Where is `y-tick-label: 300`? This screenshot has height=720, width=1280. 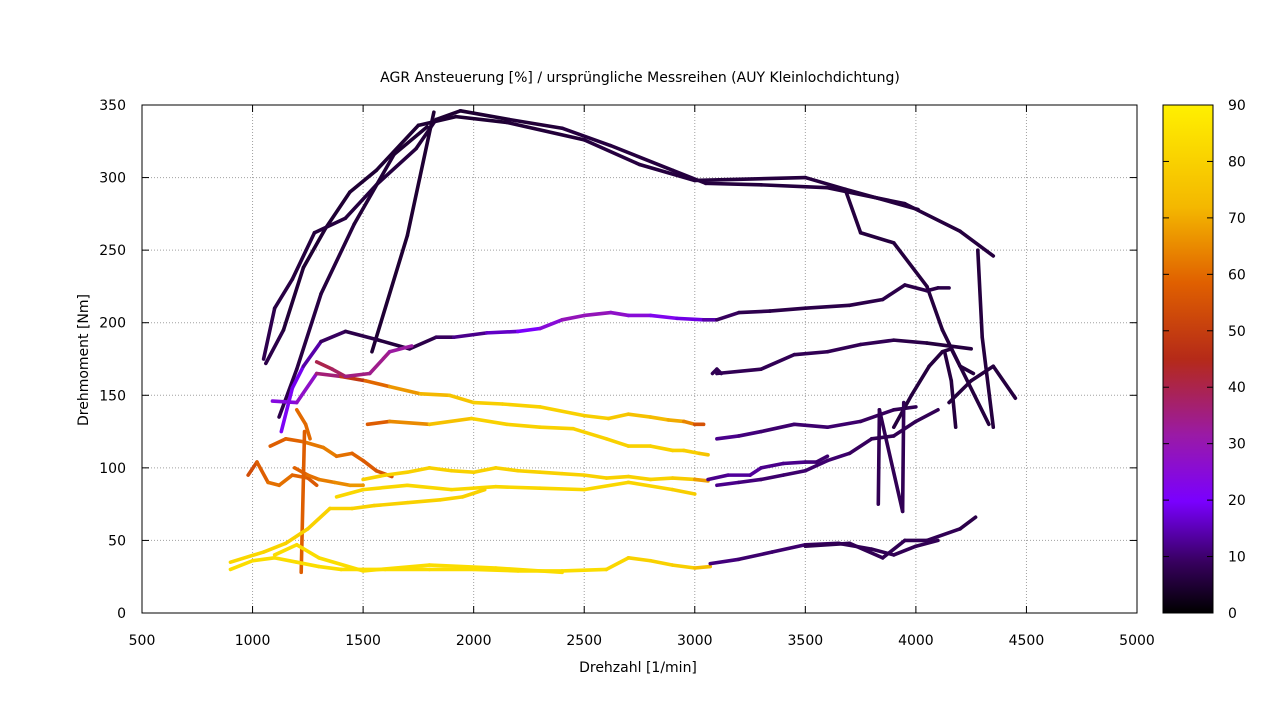 y-tick-label: 300 is located at coordinates (112, 179).